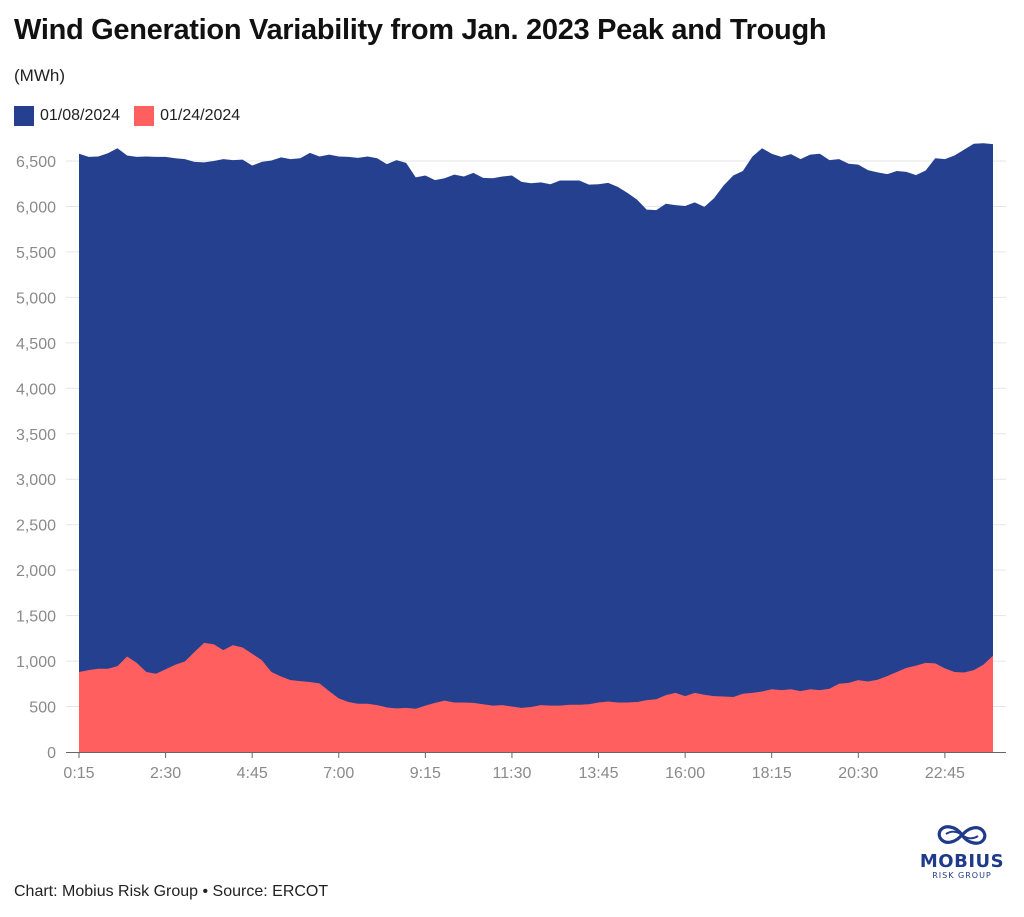  I want to click on legend-item-0124: 01/24/2024, so click(187, 116).